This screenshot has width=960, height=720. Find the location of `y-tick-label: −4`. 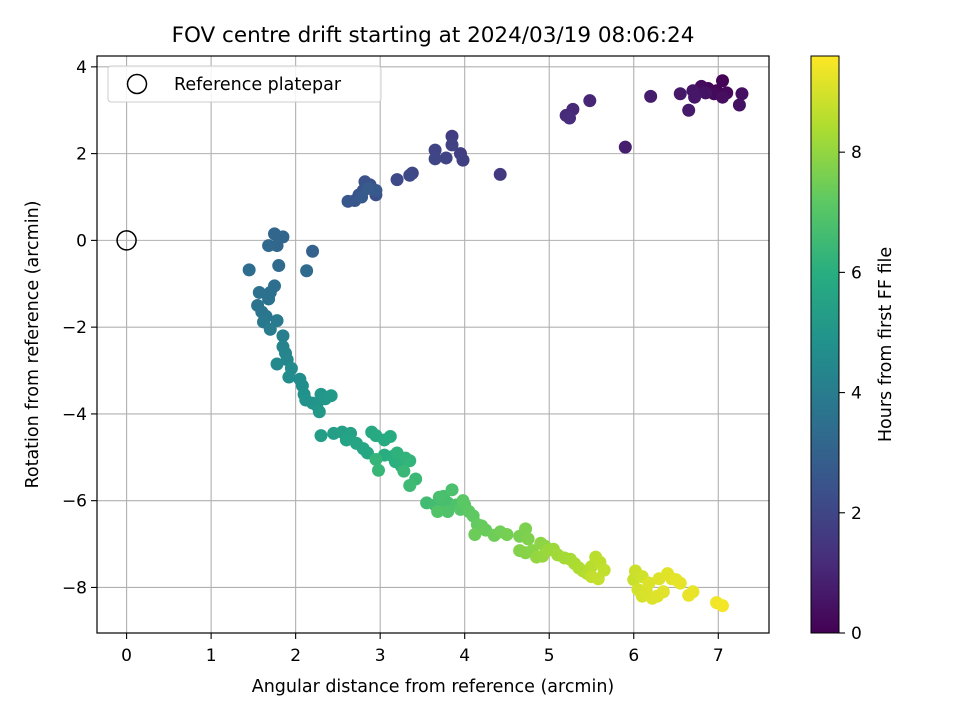

y-tick-label: −4 is located at coordinates (74, 415).